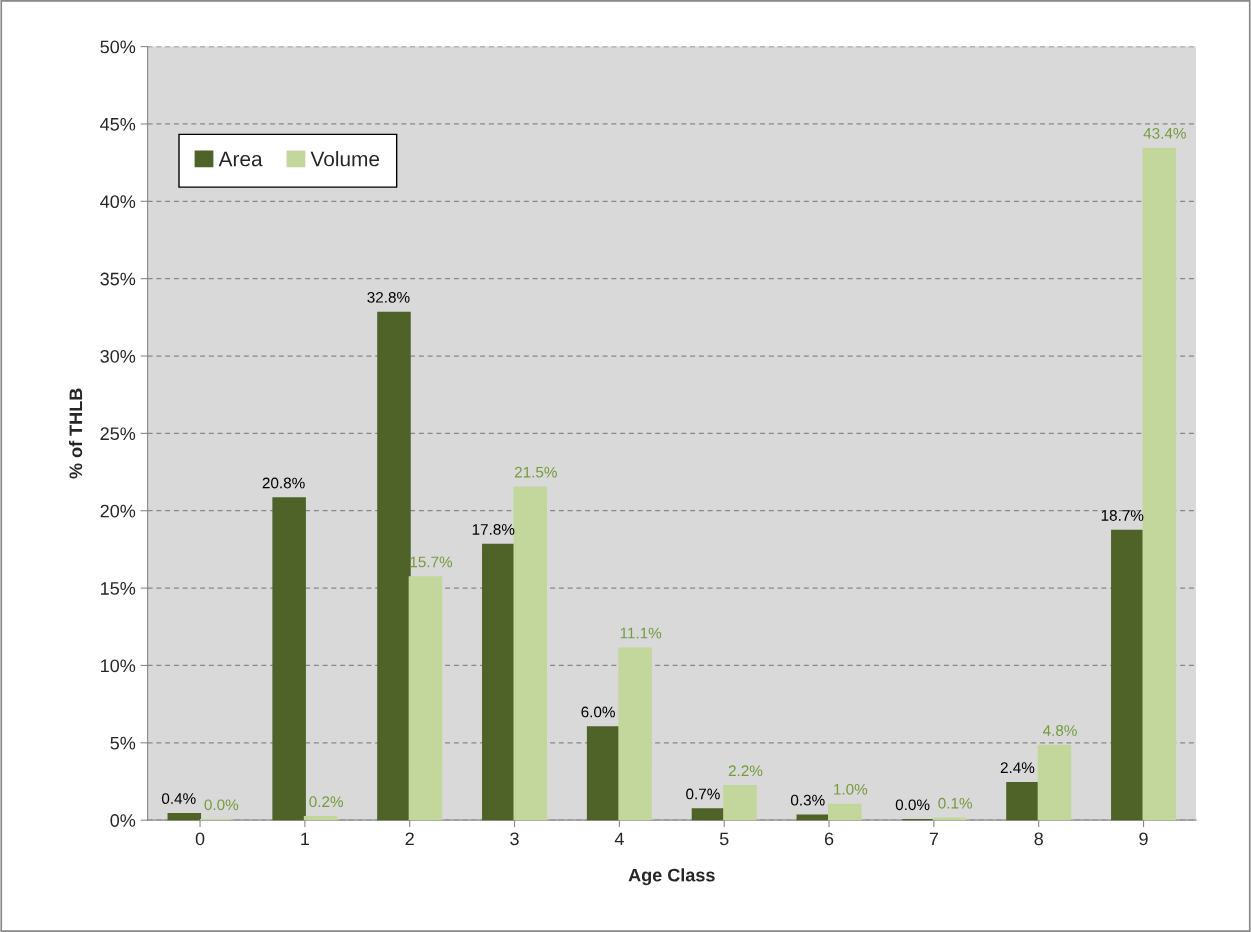  Describe the element at coordinates (118, 47) in the screenshot. I see `y-tick-label: 50%` at that location.